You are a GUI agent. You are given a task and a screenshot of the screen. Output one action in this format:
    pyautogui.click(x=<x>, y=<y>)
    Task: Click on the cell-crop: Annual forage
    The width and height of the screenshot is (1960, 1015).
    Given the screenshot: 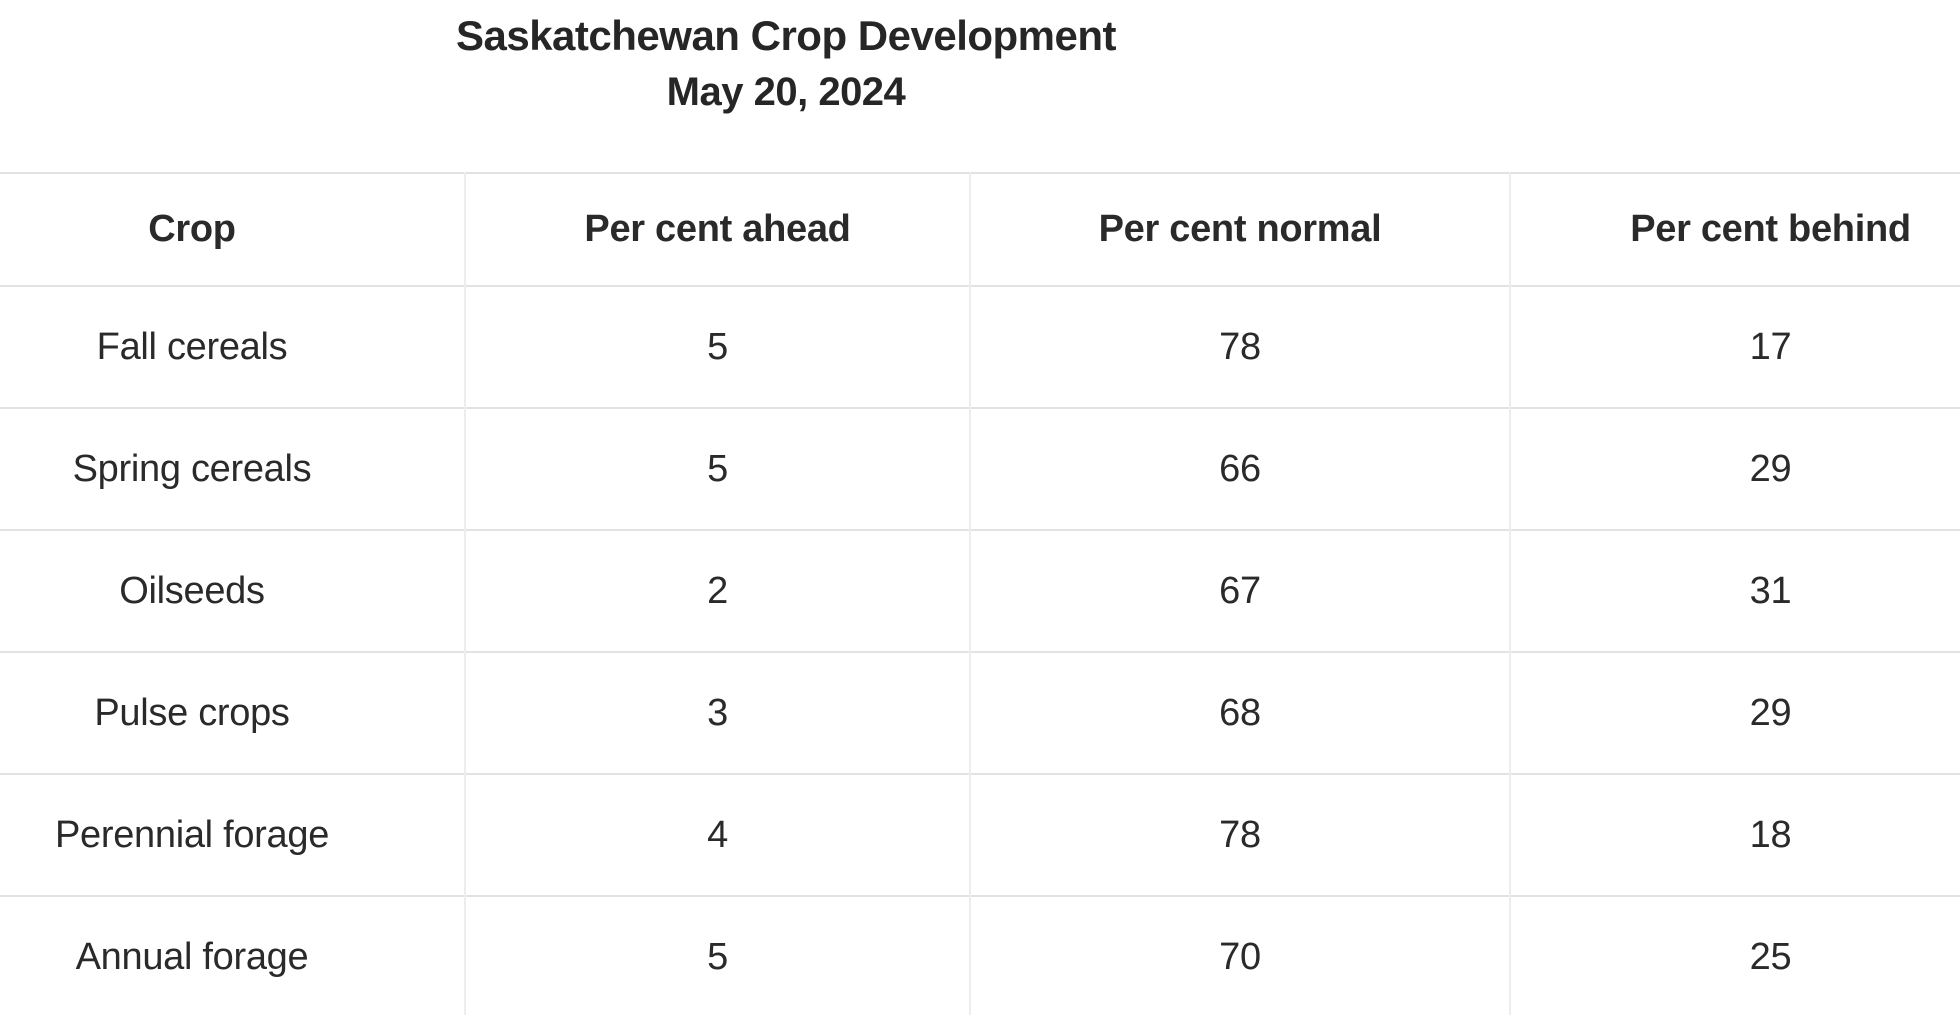 What is the action you would take?
    pyautogui.click(x=232, y=955)
    